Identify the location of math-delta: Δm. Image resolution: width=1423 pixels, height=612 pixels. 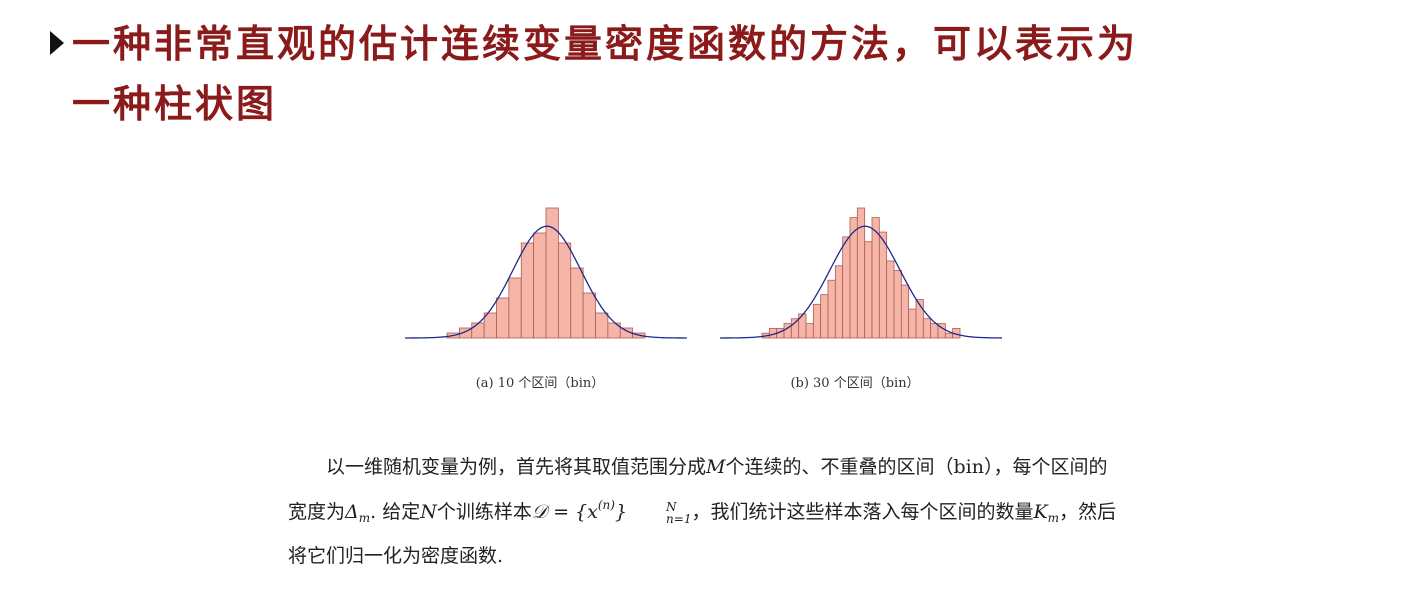
(358, 513).